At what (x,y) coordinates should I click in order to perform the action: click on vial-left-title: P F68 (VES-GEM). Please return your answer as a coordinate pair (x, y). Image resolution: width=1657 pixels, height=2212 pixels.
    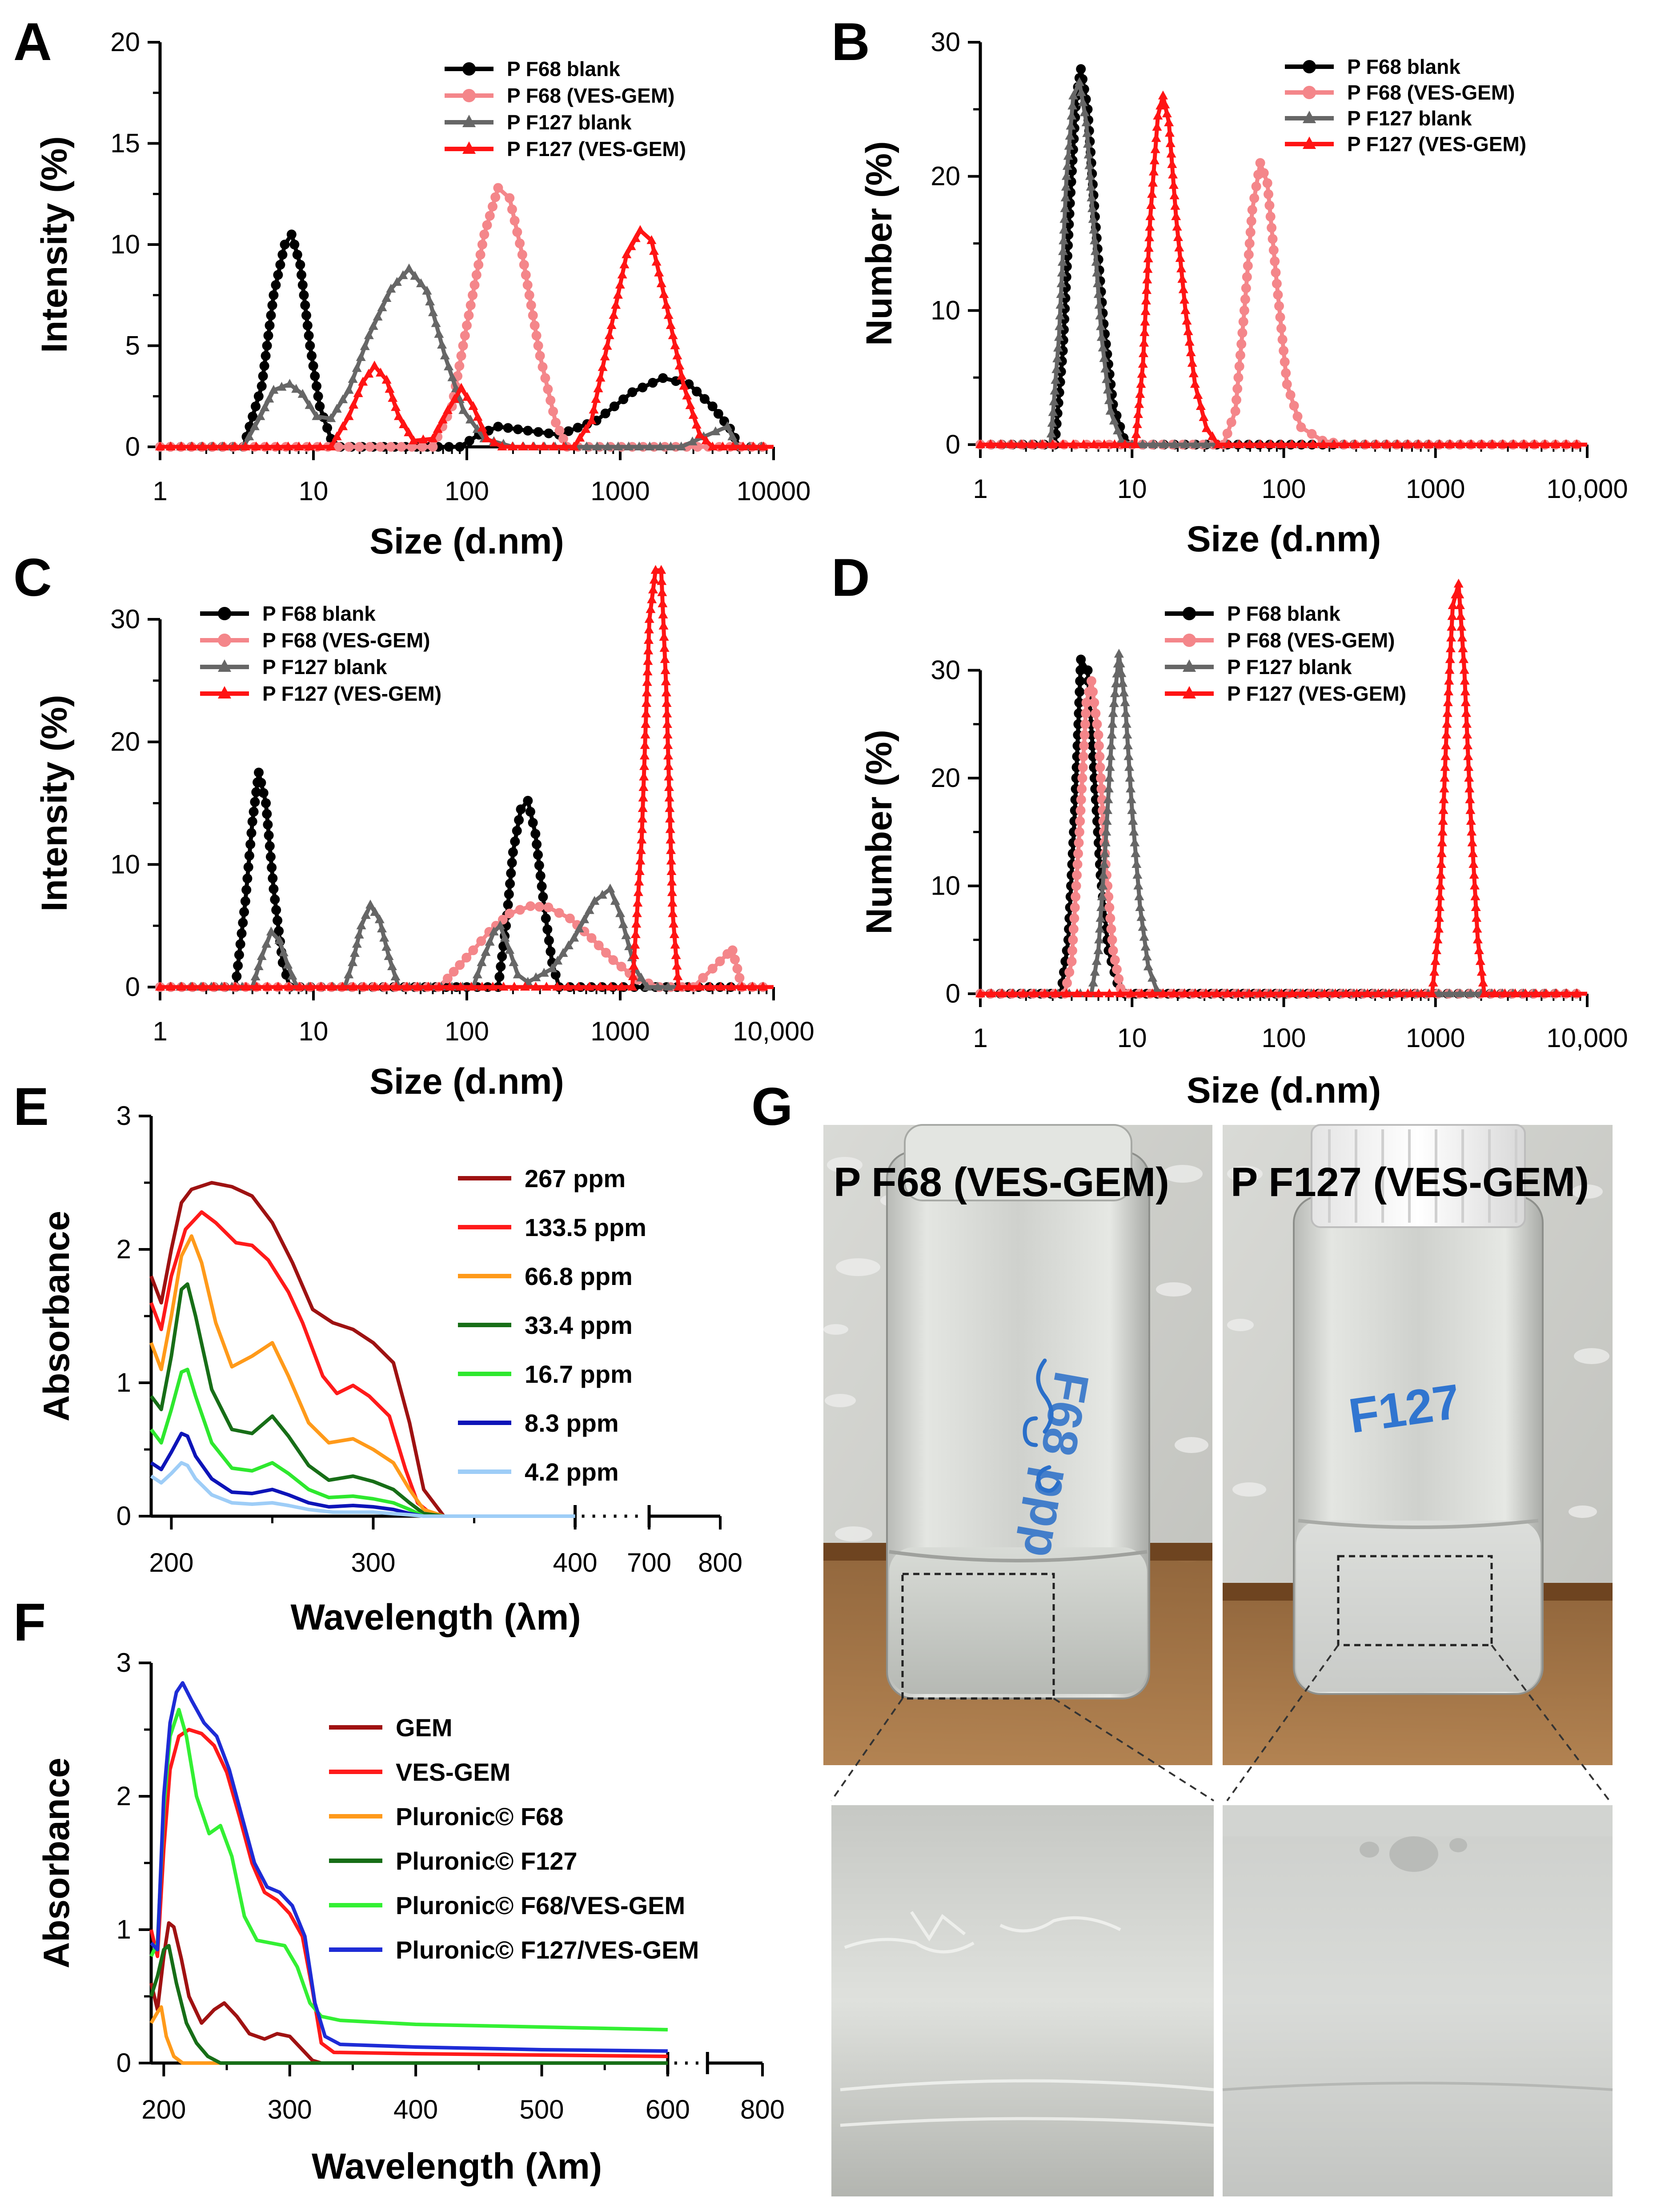
    Looking at the image, I should click on (1001, 1182).